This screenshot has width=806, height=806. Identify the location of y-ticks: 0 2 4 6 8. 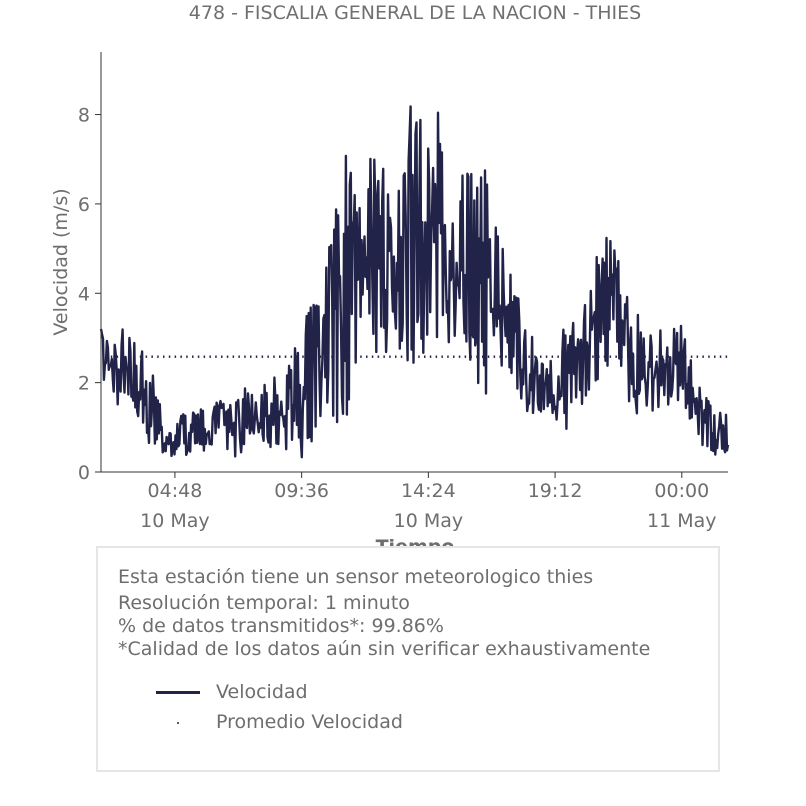
(89, 294).